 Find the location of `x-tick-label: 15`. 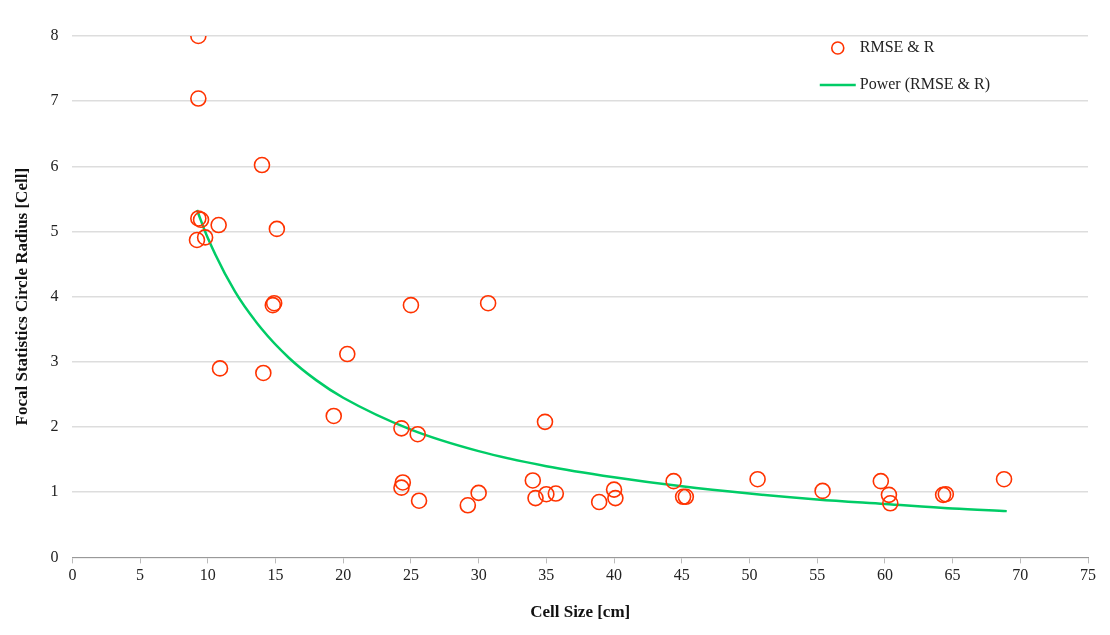

x-tick-label: 15 is located at coordinates (275, 575).